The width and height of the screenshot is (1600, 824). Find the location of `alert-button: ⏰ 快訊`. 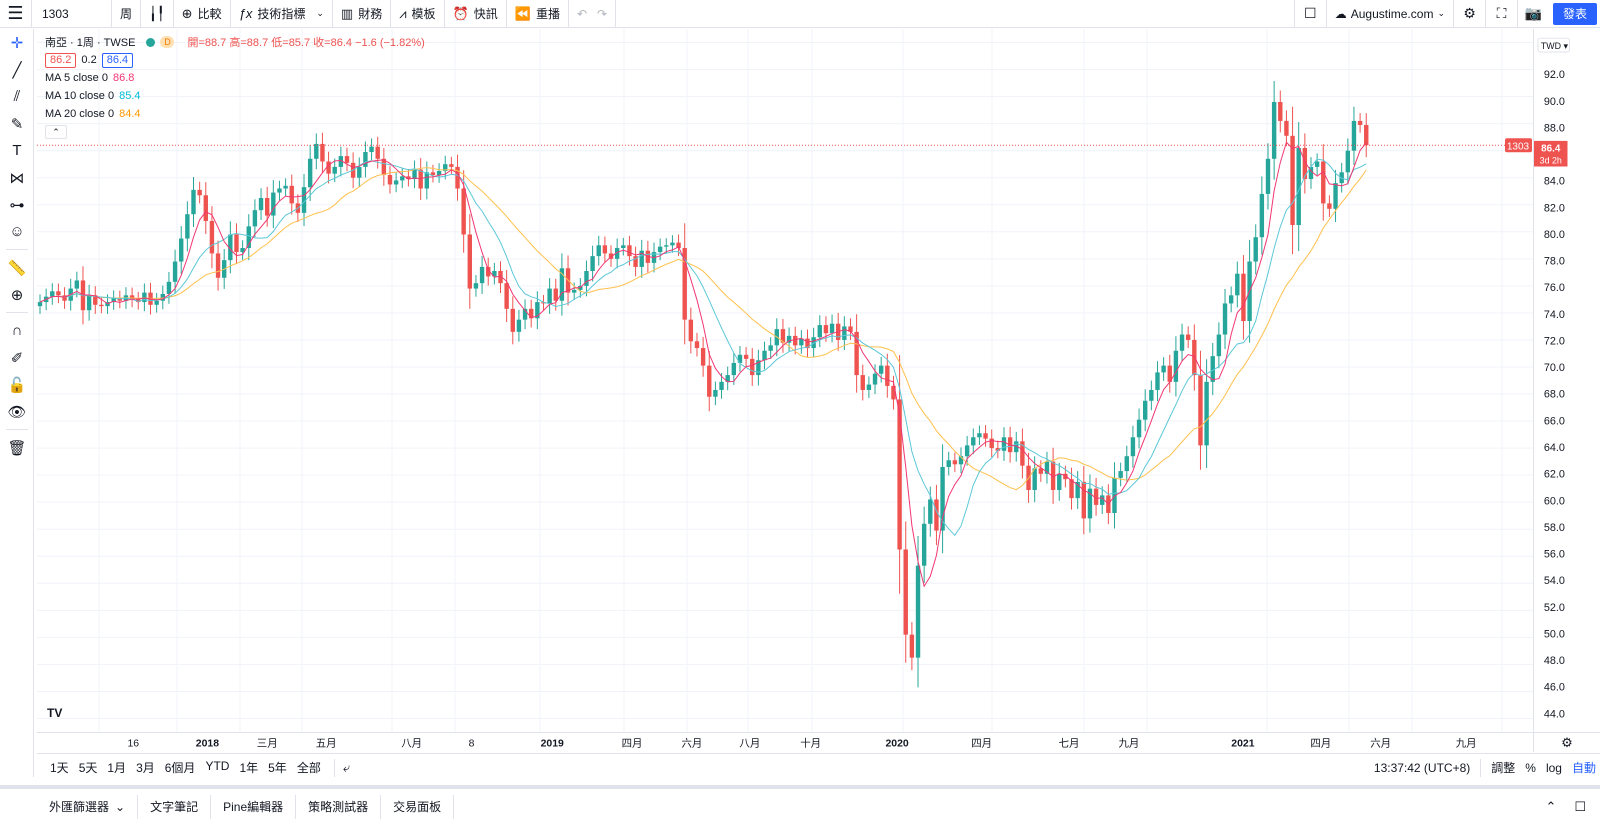

alert-button: ⏰ 快訊 is located at coordinates (476, 14).